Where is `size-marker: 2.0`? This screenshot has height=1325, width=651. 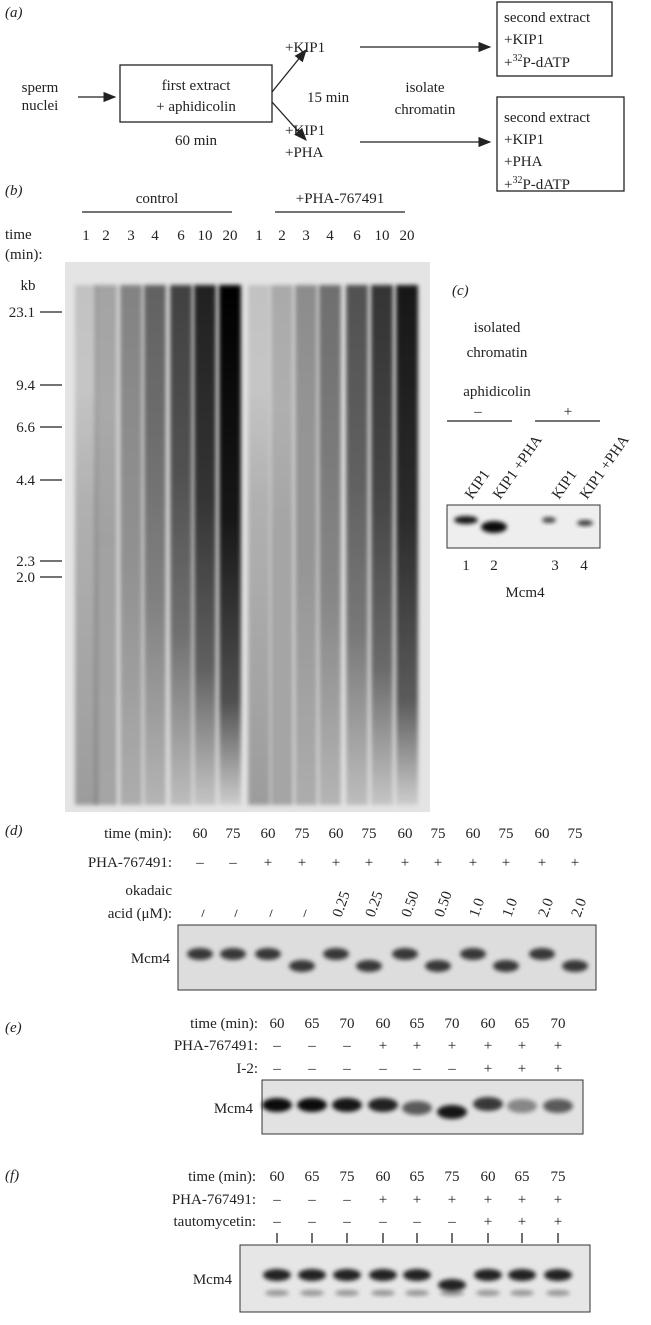 size-marker: 2.0 is located at coordinates (25, 578).